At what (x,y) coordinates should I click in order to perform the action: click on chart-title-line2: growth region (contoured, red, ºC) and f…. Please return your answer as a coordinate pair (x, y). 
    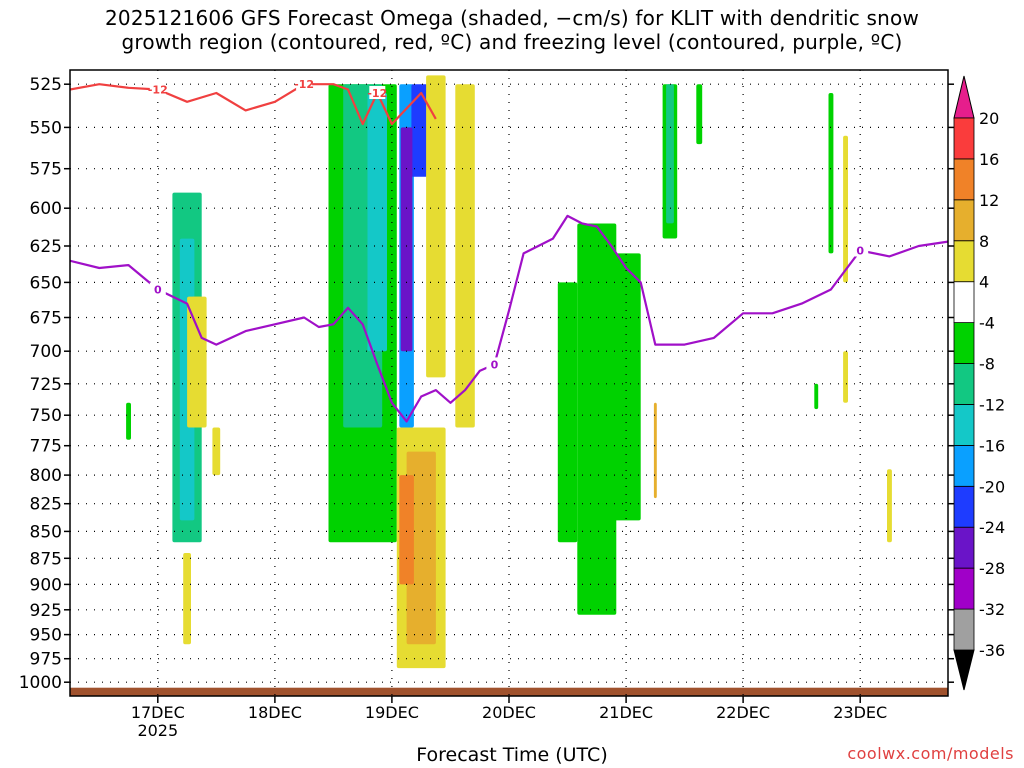
    Looking at the image, I should click on (512, 42).